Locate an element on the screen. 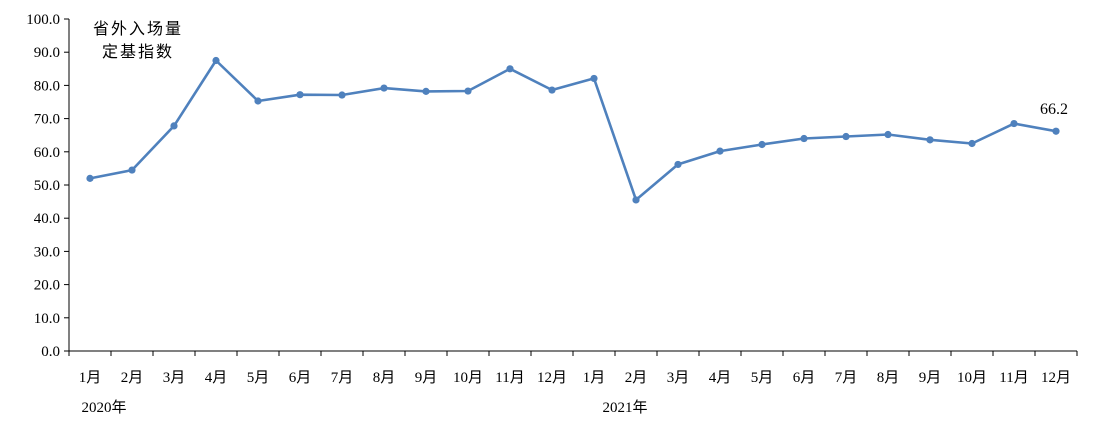  chart-title-line: 省外入场量 is located at coordinates (138, 29).